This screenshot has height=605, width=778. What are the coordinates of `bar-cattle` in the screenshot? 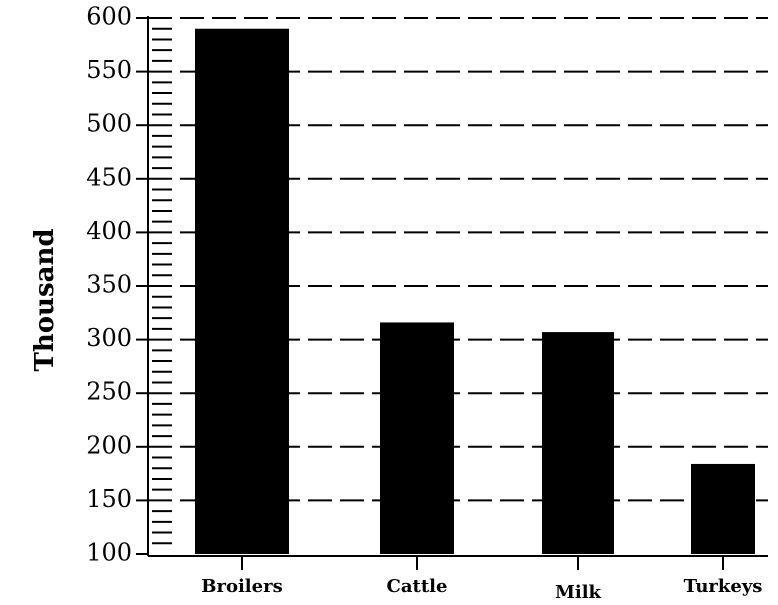 It's located at (417, 438).